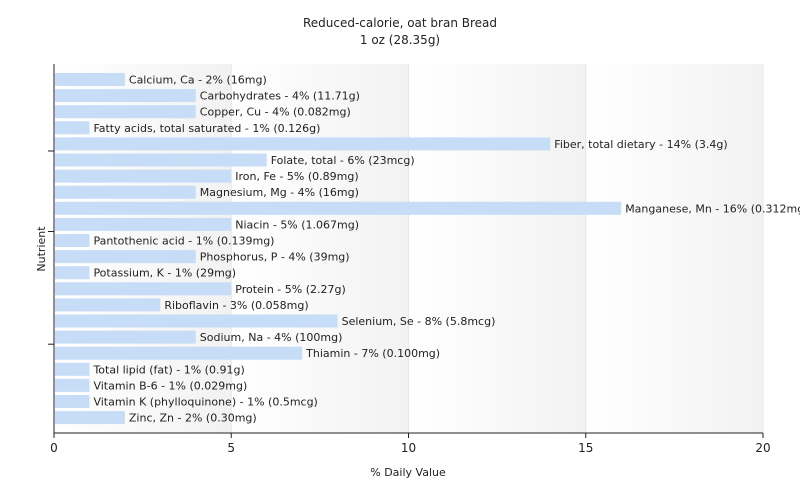 Image resolution: width=800 pixels, height=500 pixels. Describe the element at coordinates (297, 224) in the screenshot. I see `bar-label: Niacin - 5% (1.067mg)` at that location.